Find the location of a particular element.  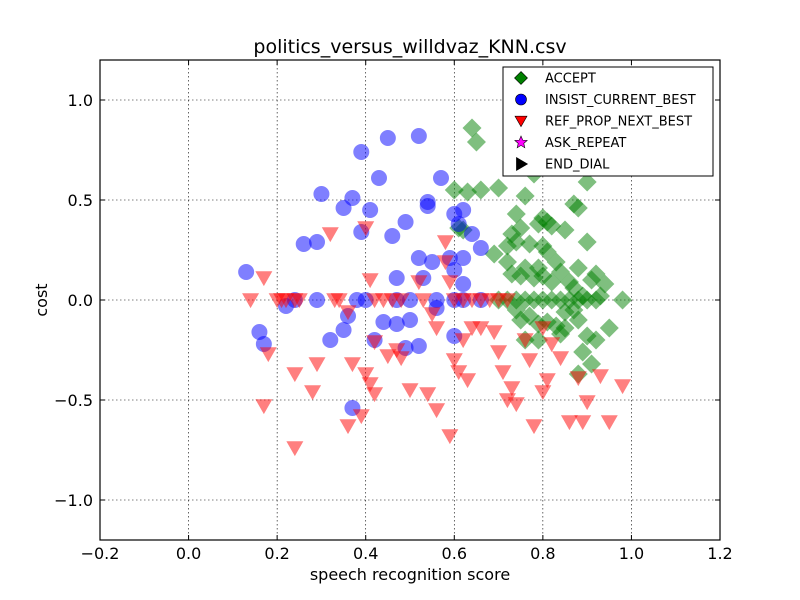

x-tick-label: 0.0 is located at coordinates (188, 553).